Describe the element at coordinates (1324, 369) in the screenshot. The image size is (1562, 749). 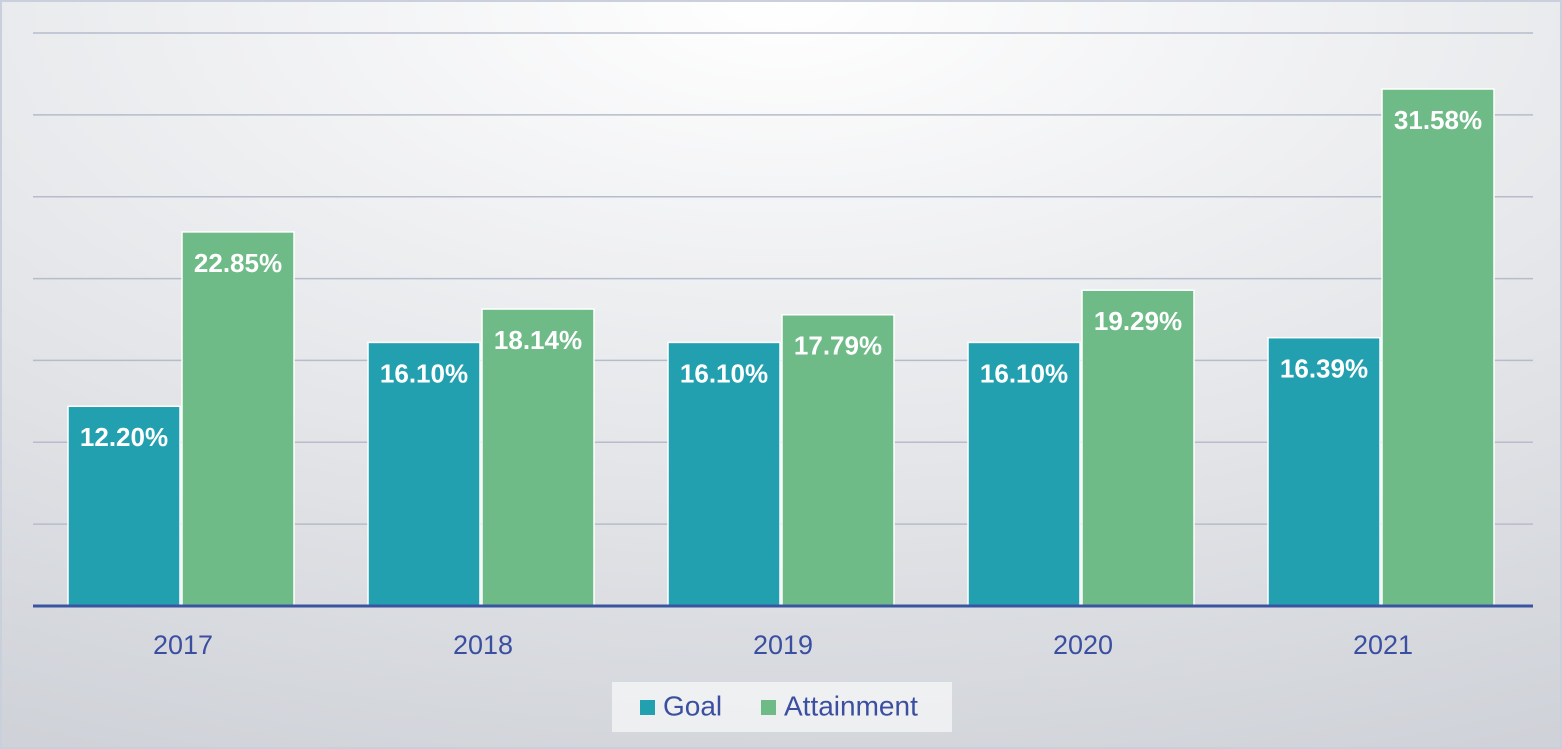
I see `data-label: 16.39%` at that location.